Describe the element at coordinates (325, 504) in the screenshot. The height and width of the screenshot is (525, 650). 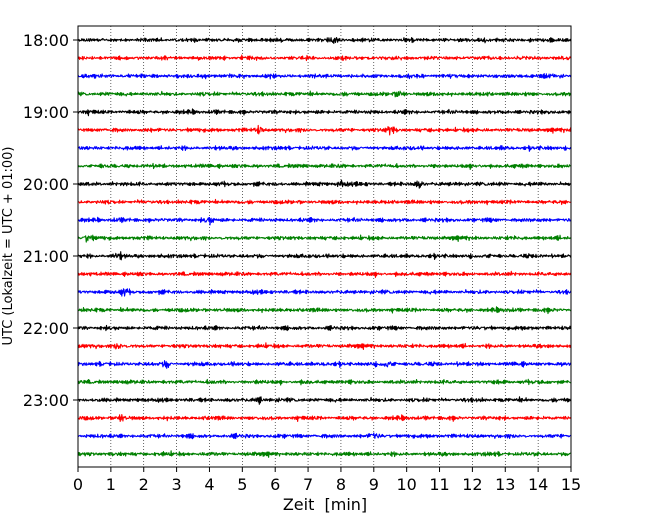
I see `x-axis-label: Zeit [min]` at that location.